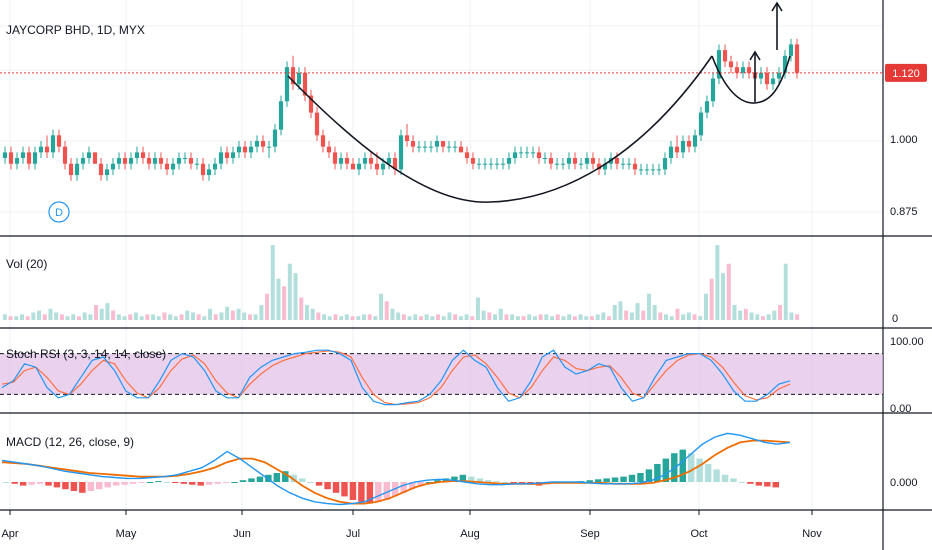  What do you see at coordinates (70, 442) in the screenshot?
I see `macd-title: MACD (12, 26, close, 9)` at bounding box center [70, 442].